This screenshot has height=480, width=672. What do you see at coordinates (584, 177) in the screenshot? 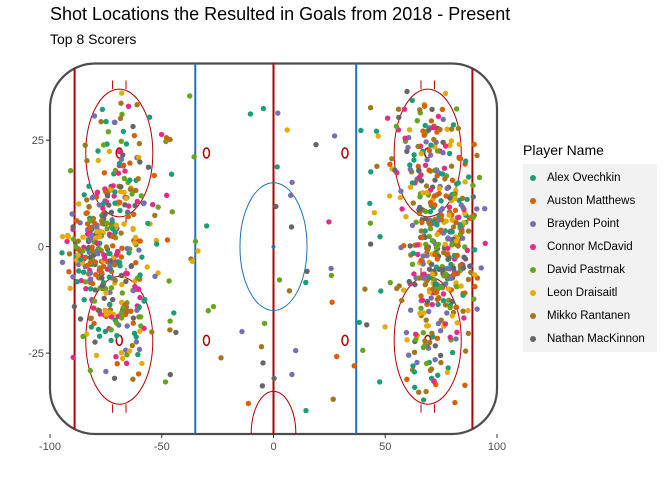
I see `legend-label: Alex Ovechkin` at bounding box center [584, 177].